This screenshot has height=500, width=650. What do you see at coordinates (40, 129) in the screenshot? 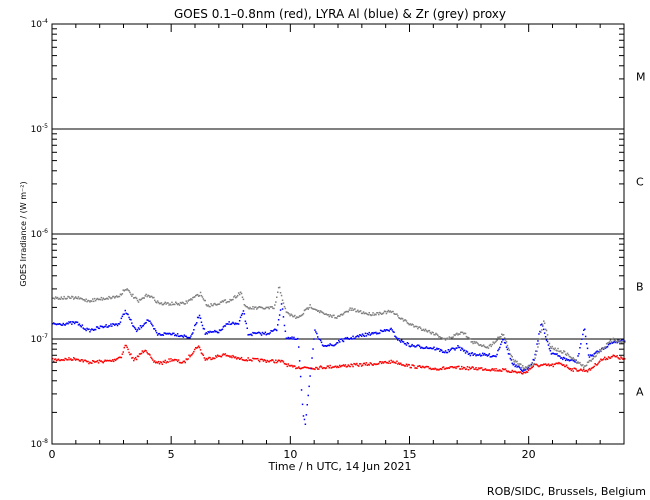
I see `y-tick-label: 10-5` at bounding box center [40, 129].